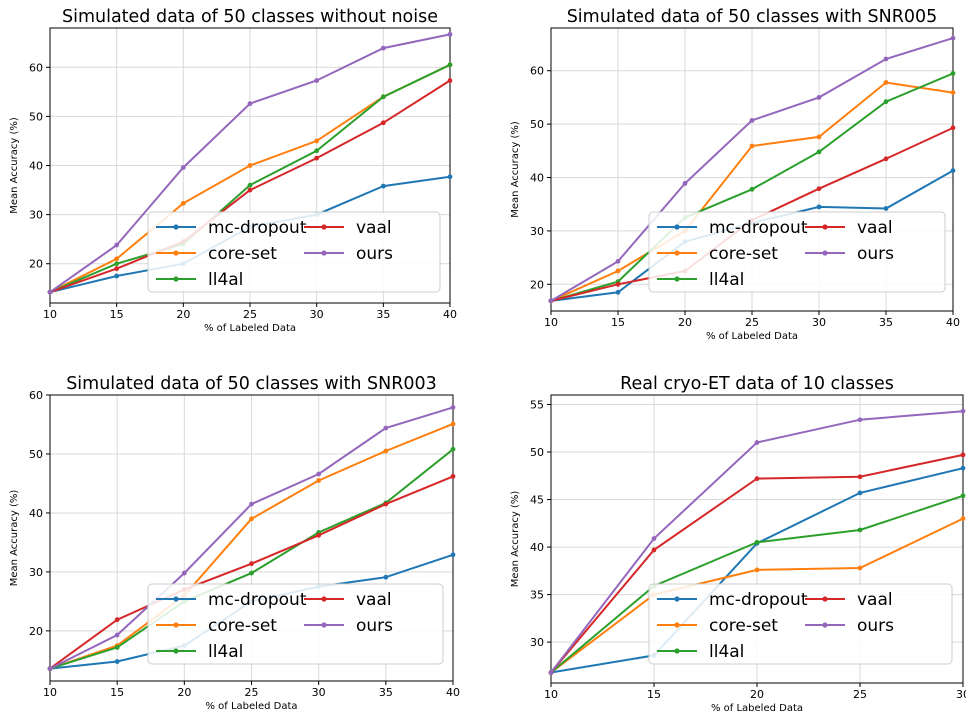 The height and width of the screenshot is (721, 966). I want to click on chart-title: Simulated data of 50 classes with SNR003, so click(251, 384).